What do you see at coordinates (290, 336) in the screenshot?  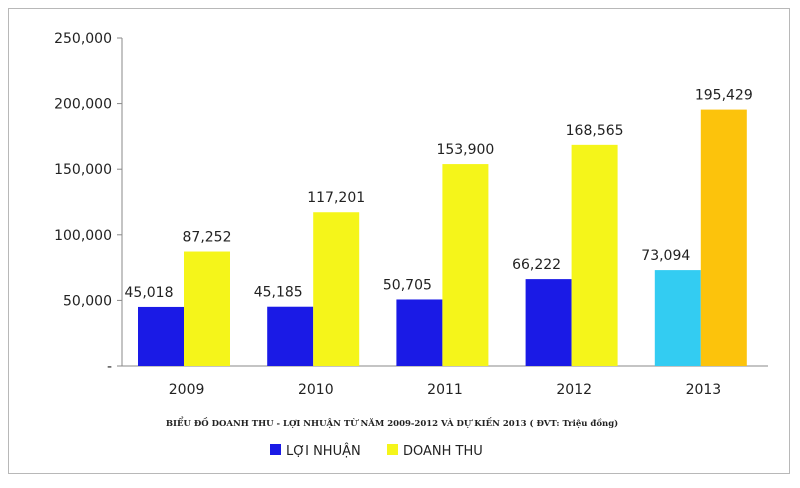 I see `bar-loi-nhuan-2010` at bounding box center [290, 336].